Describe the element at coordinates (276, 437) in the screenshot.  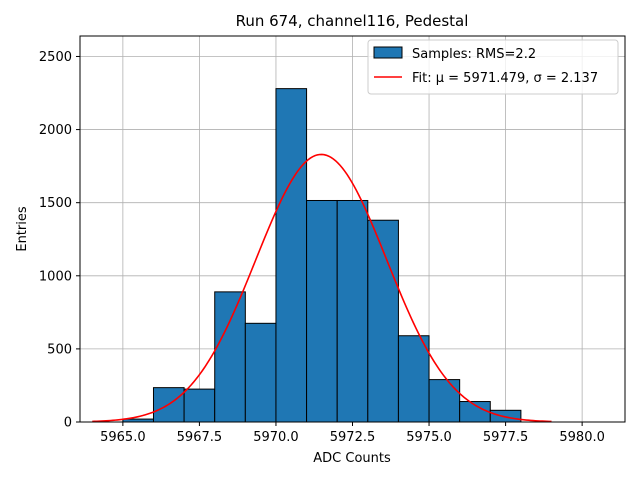
I see `x-tick-label: 5970.0` at that location.